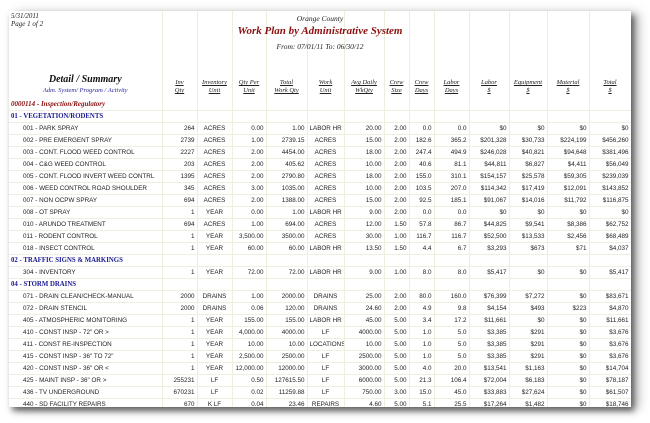 This screenshot has width=650, height=423. I want to click on table-cell: 405.62, so click(287, 164).